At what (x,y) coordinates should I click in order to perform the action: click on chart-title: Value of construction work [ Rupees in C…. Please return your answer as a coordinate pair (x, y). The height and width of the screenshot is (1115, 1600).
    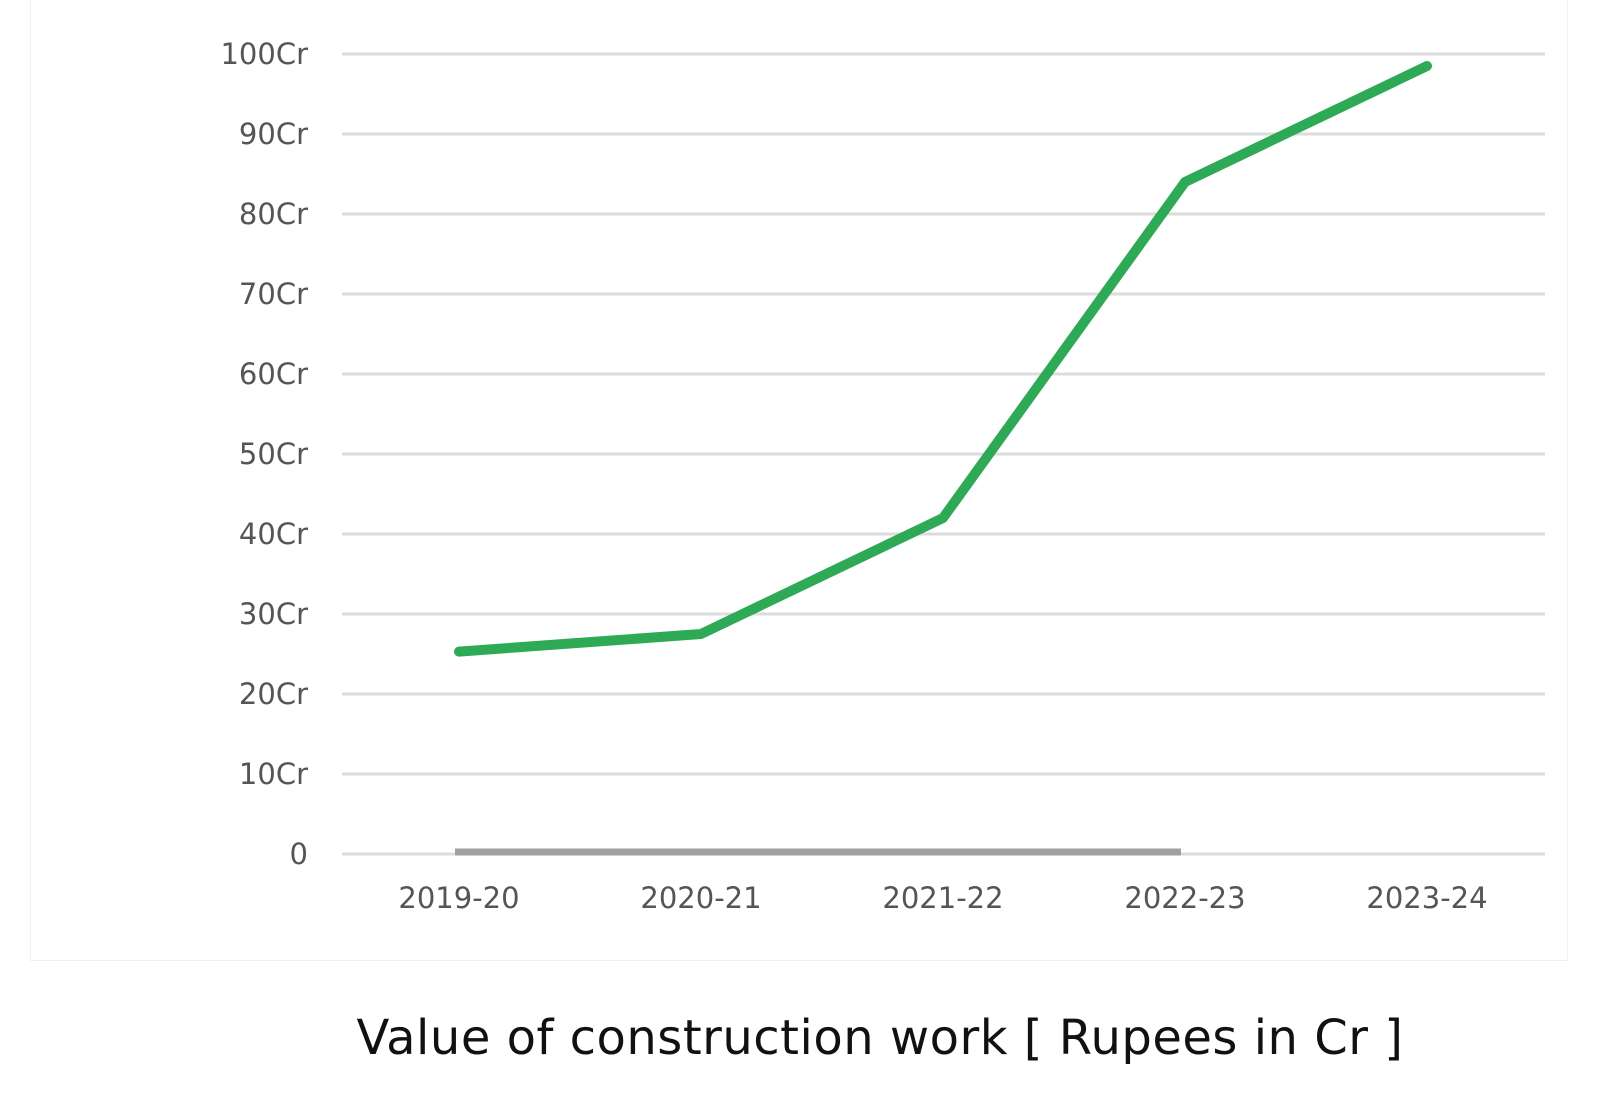
    Looking at the image, I should click on (880, 1038).